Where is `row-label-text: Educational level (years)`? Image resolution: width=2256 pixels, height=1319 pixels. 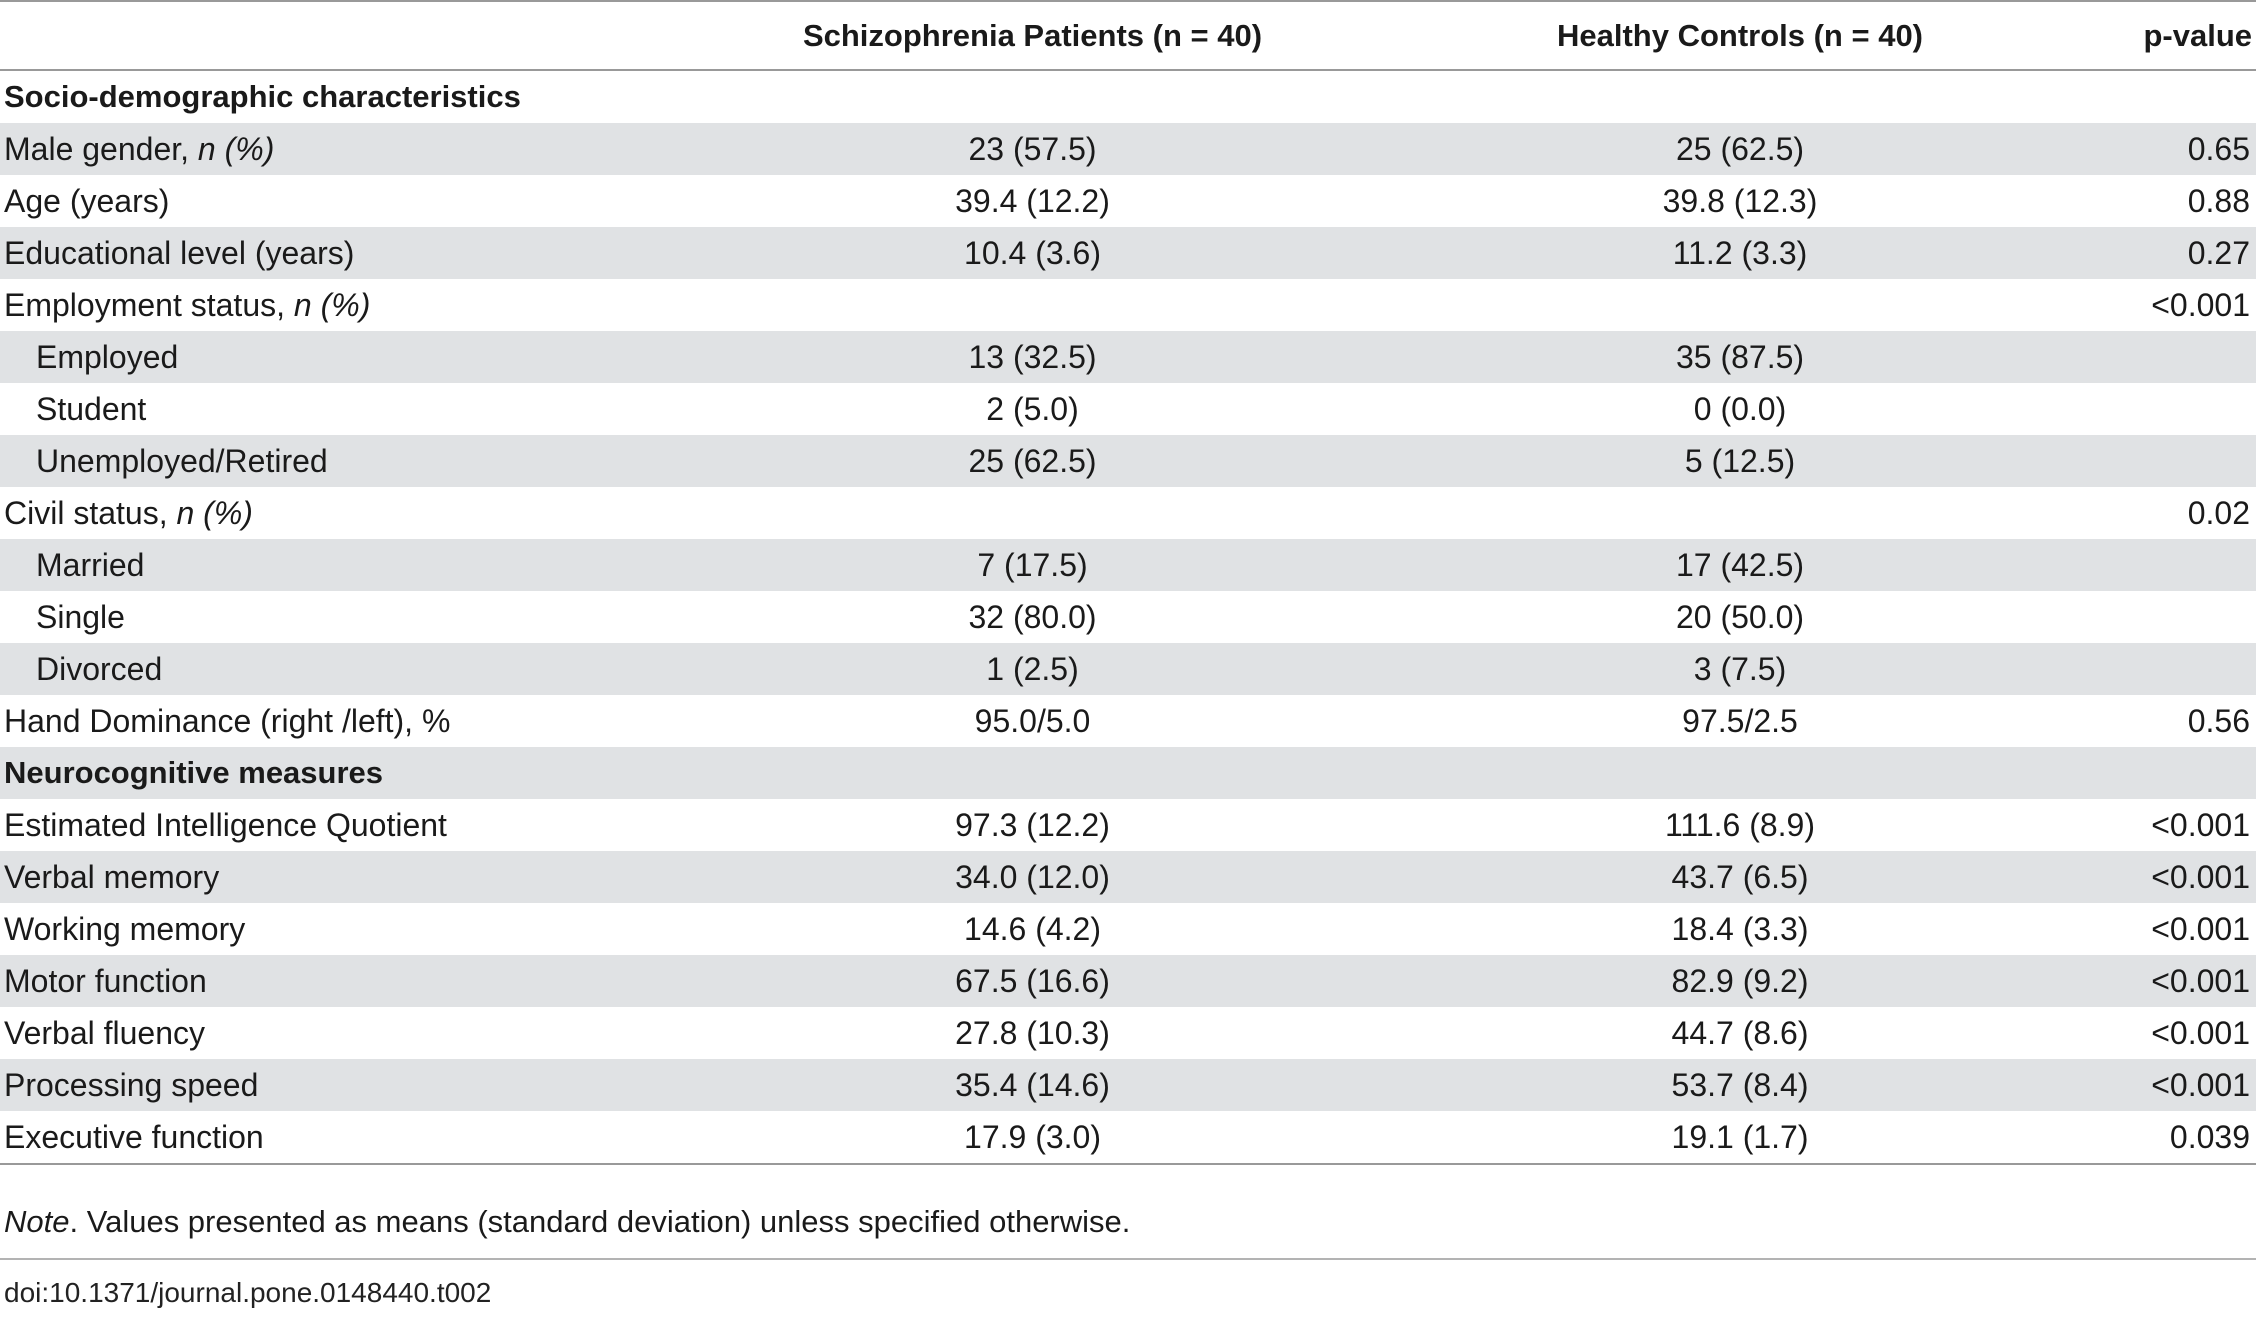 row-label-text: Educational level (years) is located at coordinates (179, 252).